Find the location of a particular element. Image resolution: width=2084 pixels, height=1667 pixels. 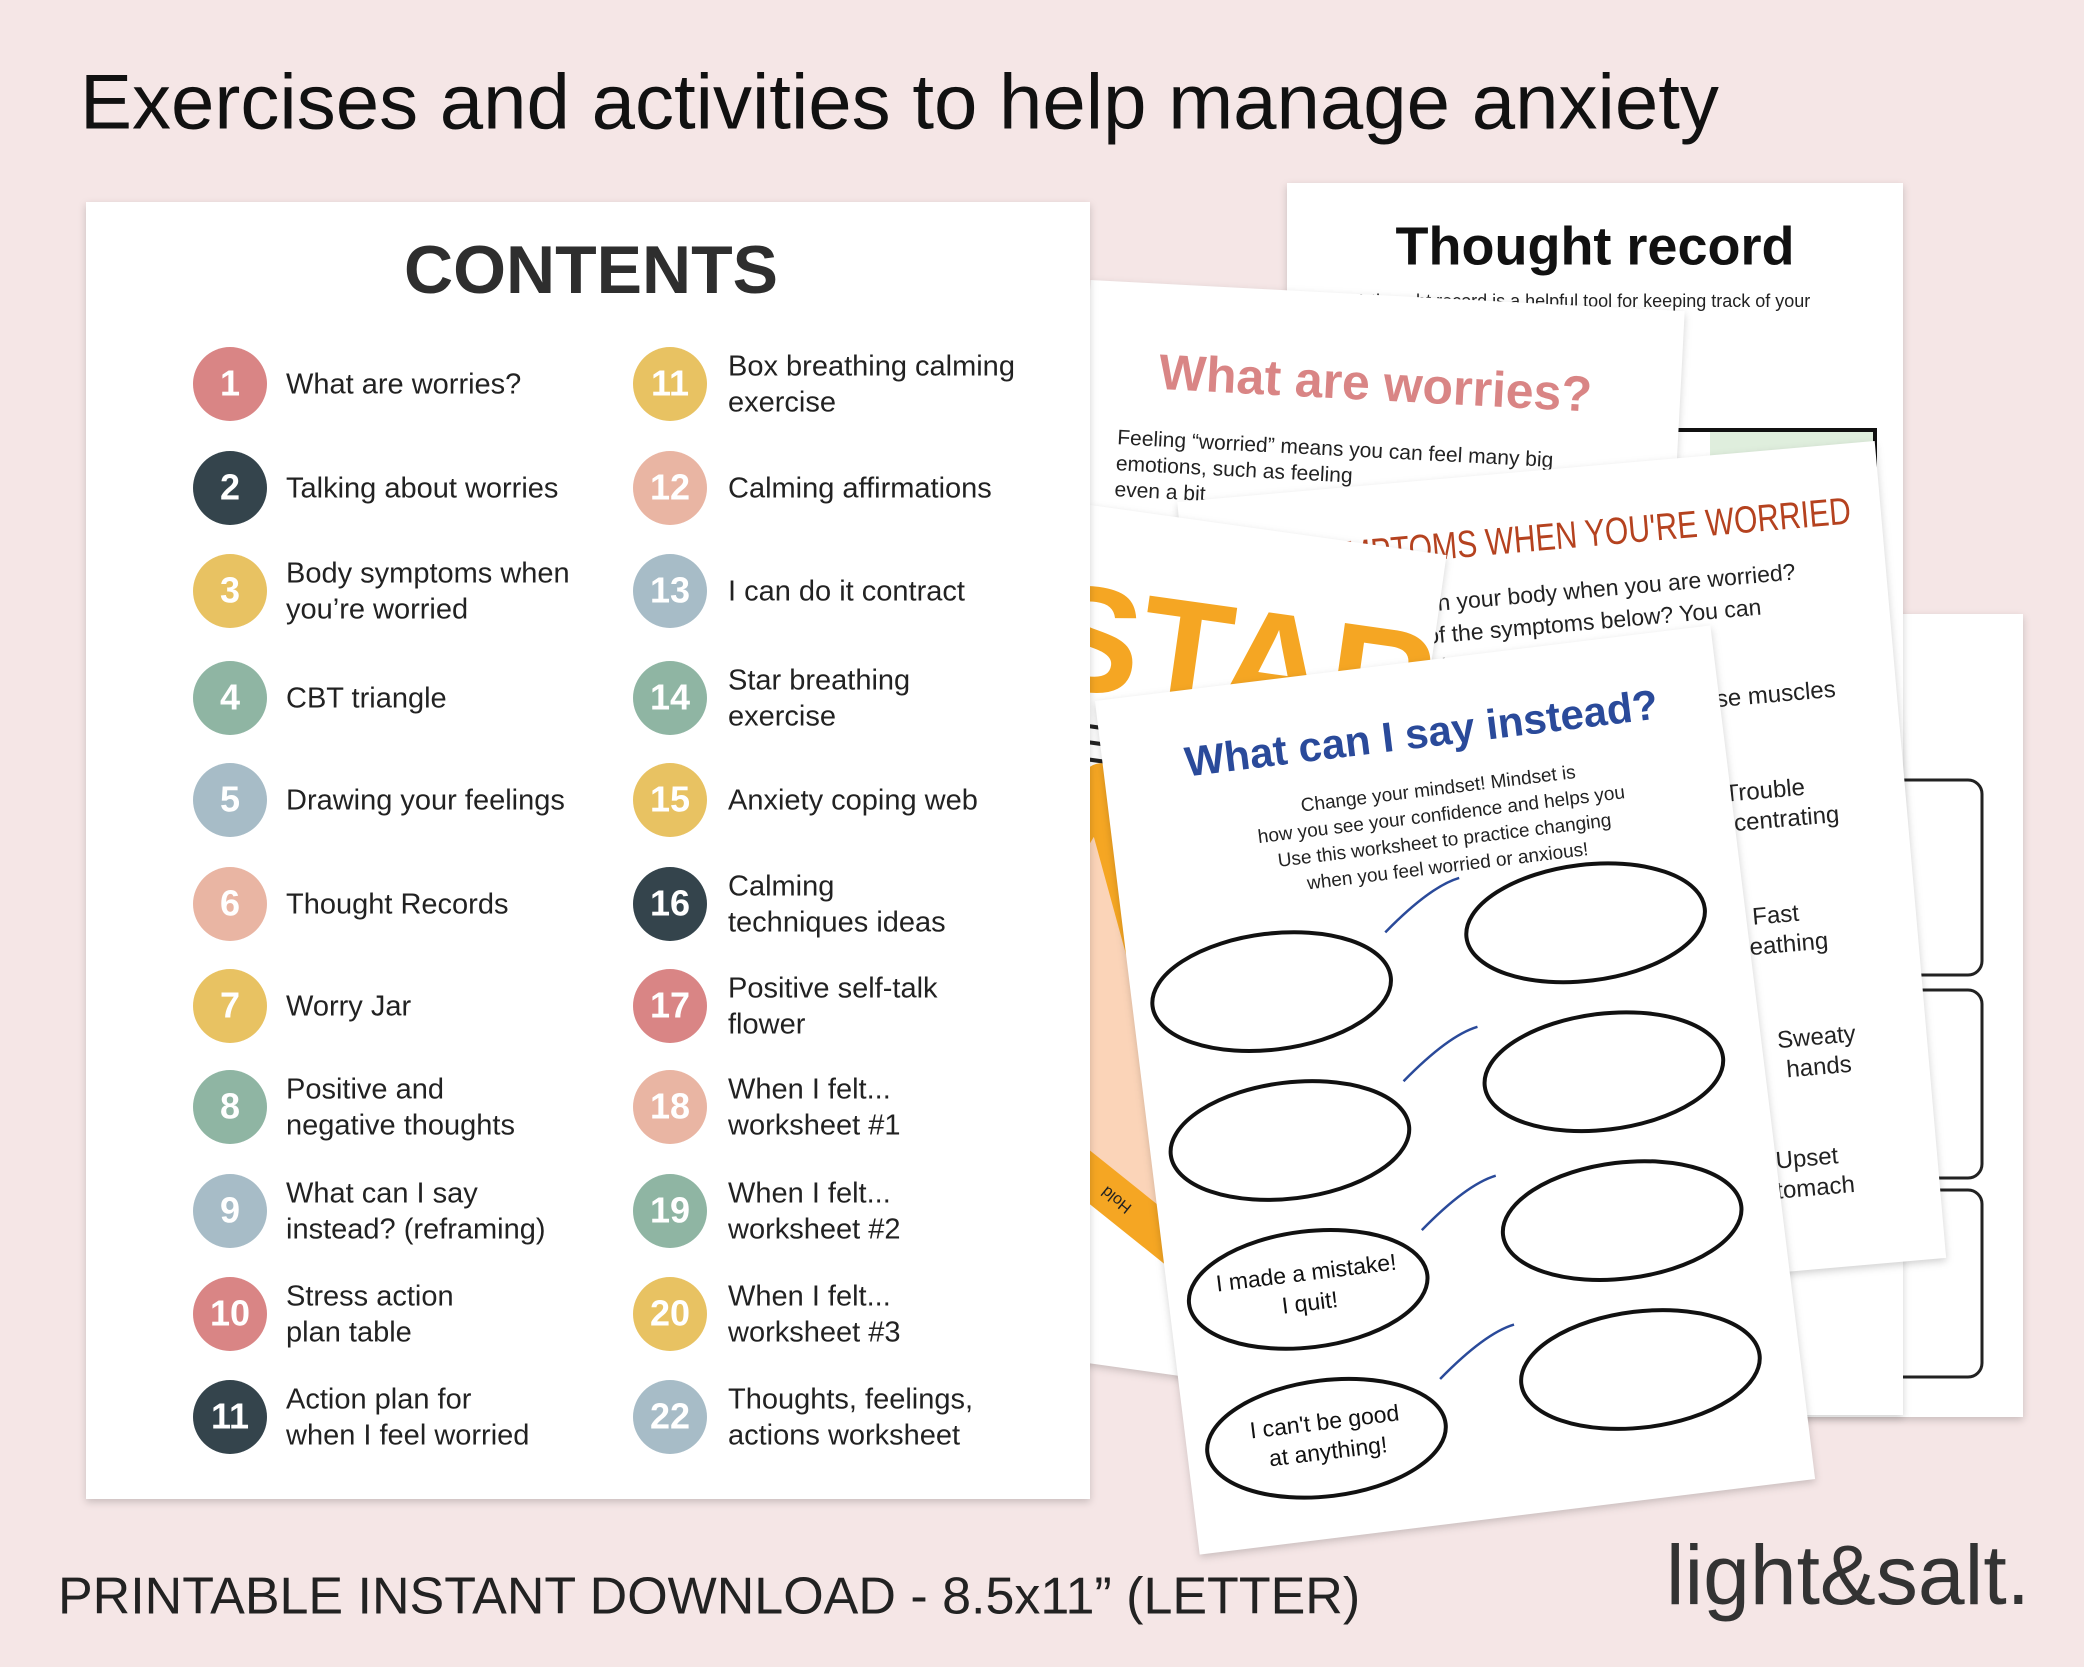

contents-item: 5 Drawing your feelings is located at coordinates (379, 800).